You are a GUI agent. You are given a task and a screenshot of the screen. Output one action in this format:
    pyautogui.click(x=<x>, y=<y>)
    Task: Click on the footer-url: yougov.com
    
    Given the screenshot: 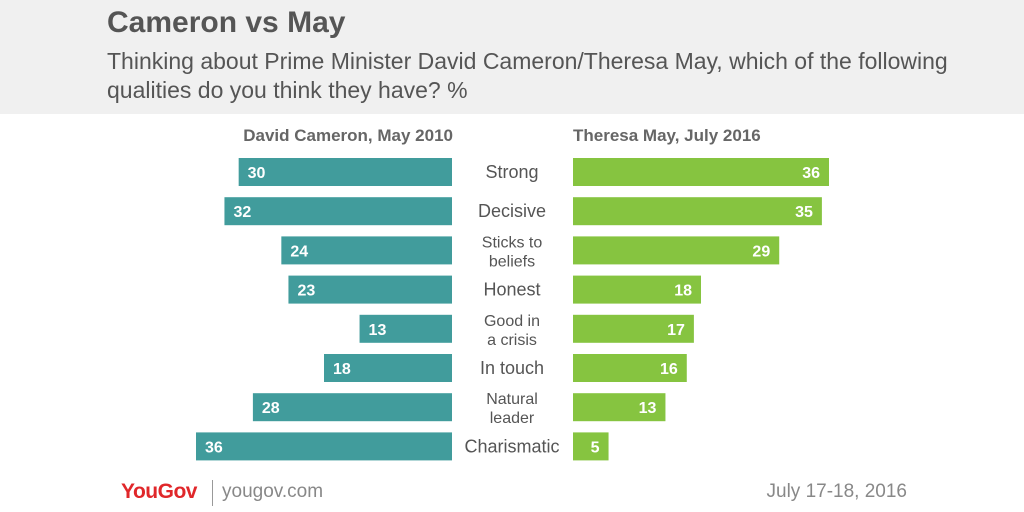 What is the action you would take?
    pyautogui.click(x=273, y=491)
    